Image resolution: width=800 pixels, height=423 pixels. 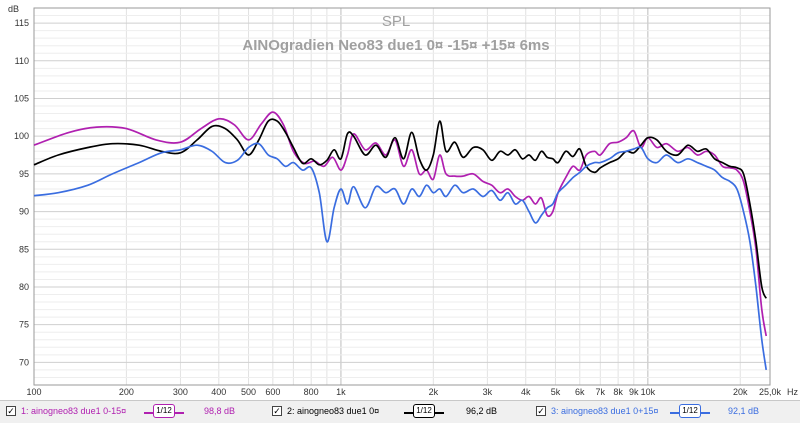 I want to click on legend-smoothing-3: 1/12, so click(x=690, y=411).